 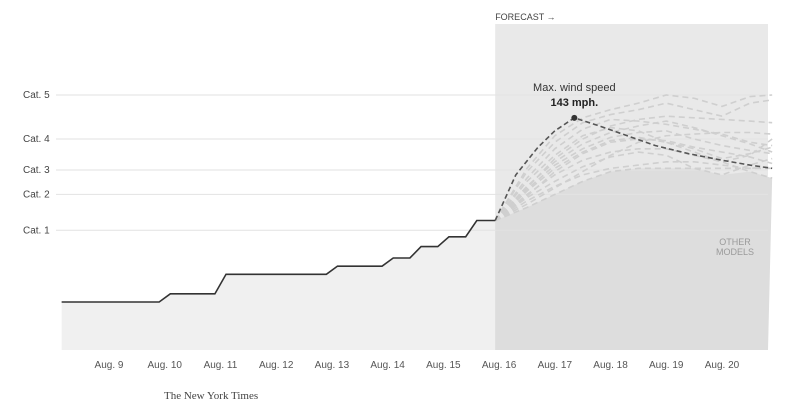 What do you see at coordinates (278, 261) in the screenshot?
I see `observed-line` at bounding box center [278, 261].